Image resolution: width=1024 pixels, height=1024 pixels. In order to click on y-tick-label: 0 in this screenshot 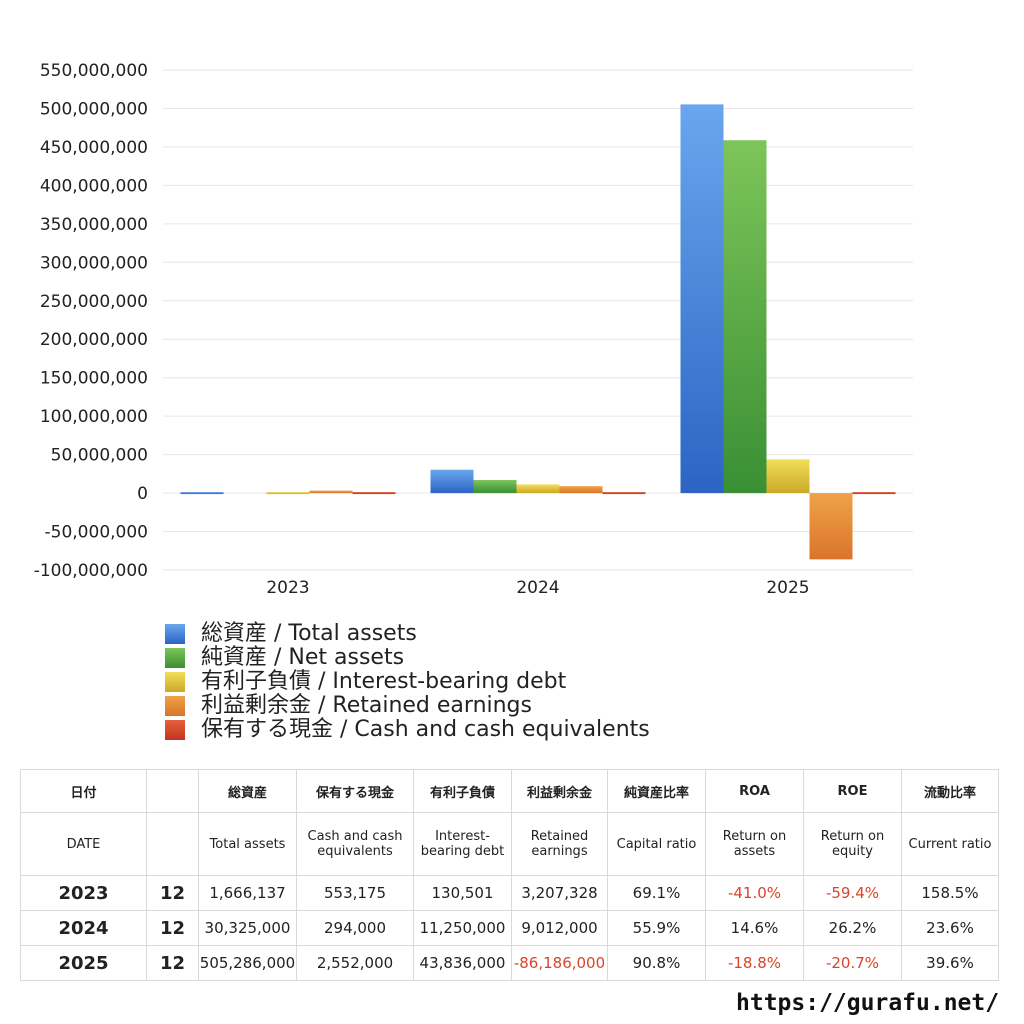, I will do `click(142, 494)`.